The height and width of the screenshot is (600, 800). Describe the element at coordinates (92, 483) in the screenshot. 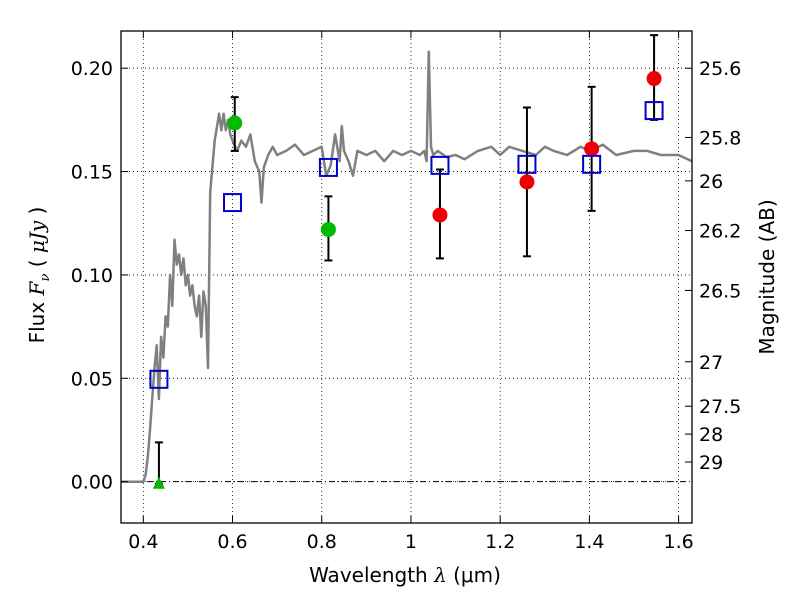

I see `y-tick-label: 0.00` at that location.